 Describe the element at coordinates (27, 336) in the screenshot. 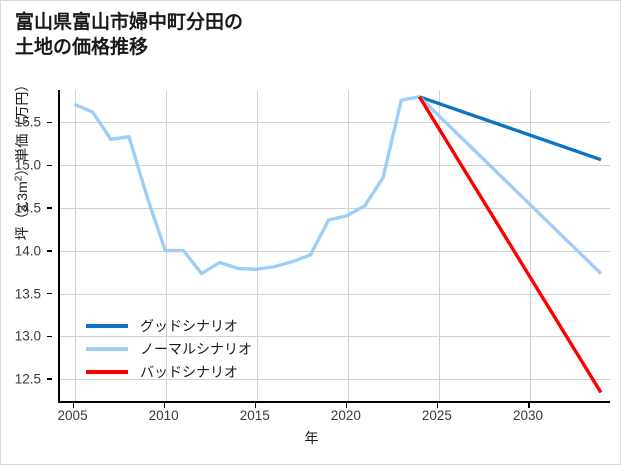

I see `y-tick-label: 13.0` at that location.